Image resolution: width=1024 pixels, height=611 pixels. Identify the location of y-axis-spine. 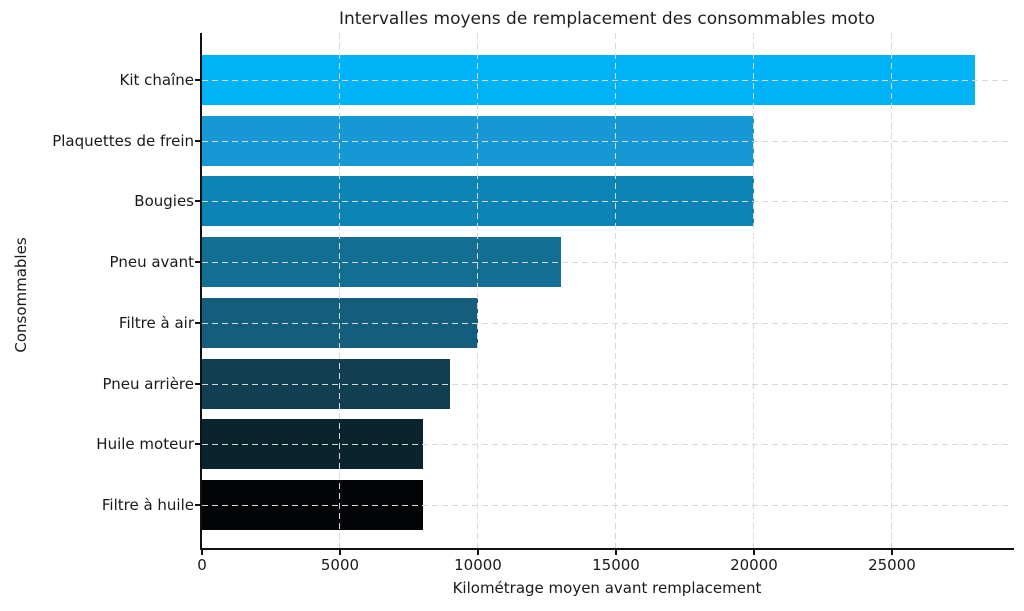
(201, 291).